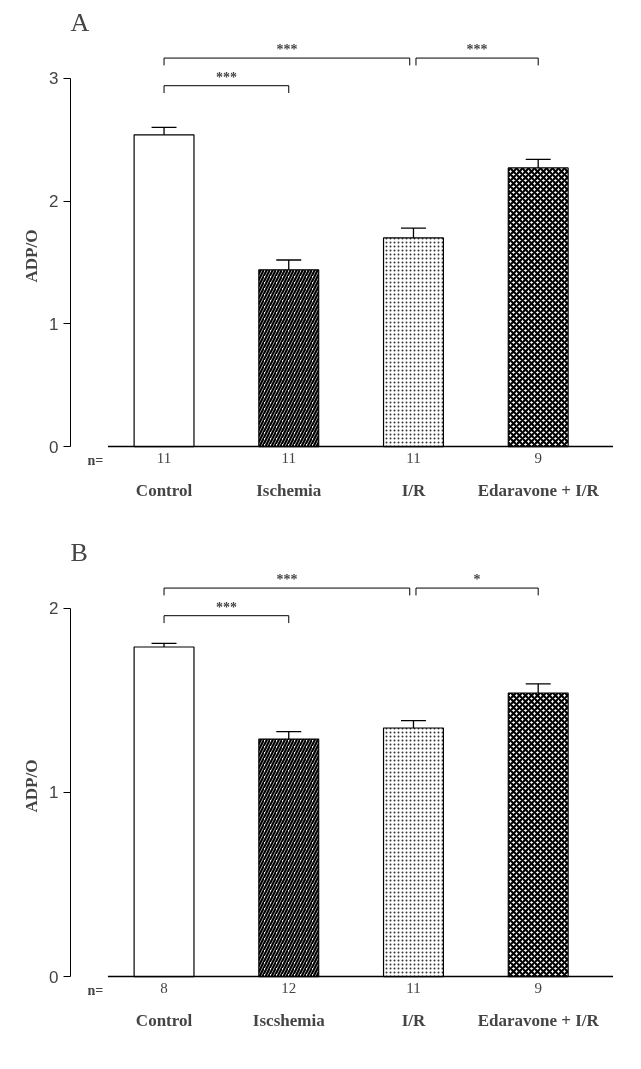 The image size is (641, 1069). I want to click on x-tick-label: Iscshemia, so click(289, 1020).